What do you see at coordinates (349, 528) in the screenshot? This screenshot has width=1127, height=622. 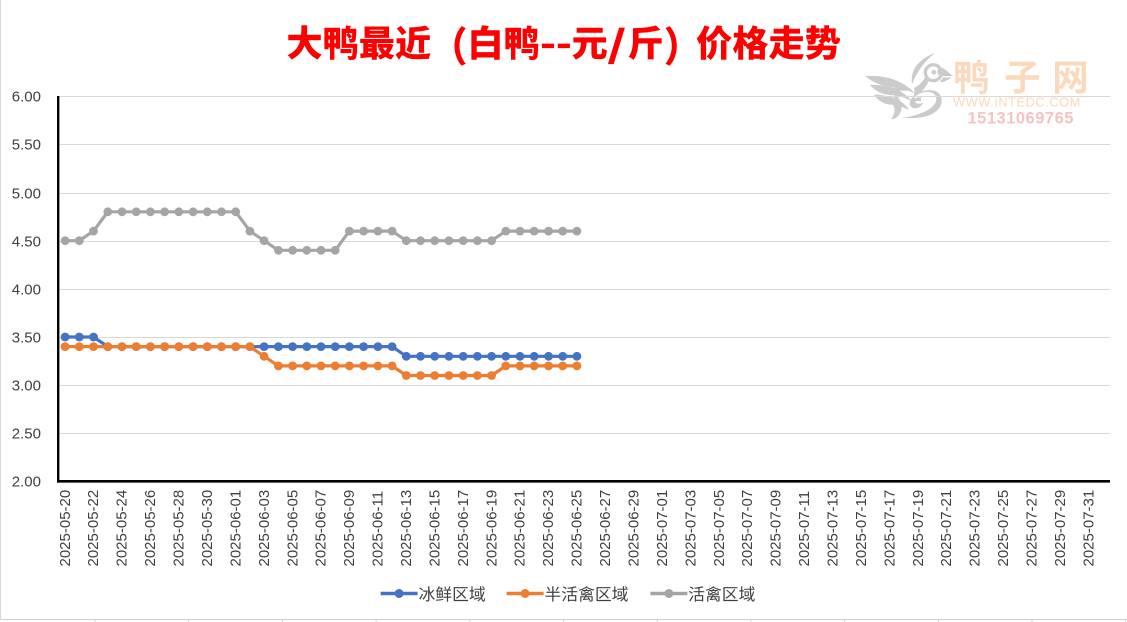 I see `svg-text: 2025-06-09` at bounding box center [349, 528].